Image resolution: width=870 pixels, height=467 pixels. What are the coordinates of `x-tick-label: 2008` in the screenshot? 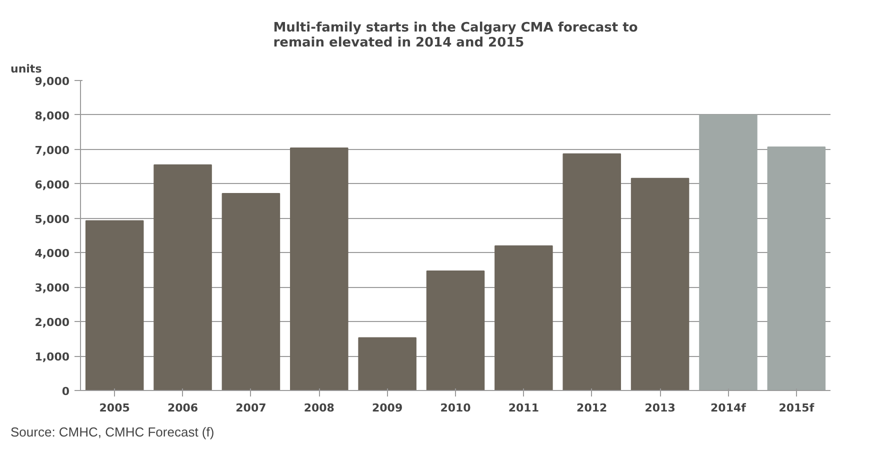 It's located at (319, 408).